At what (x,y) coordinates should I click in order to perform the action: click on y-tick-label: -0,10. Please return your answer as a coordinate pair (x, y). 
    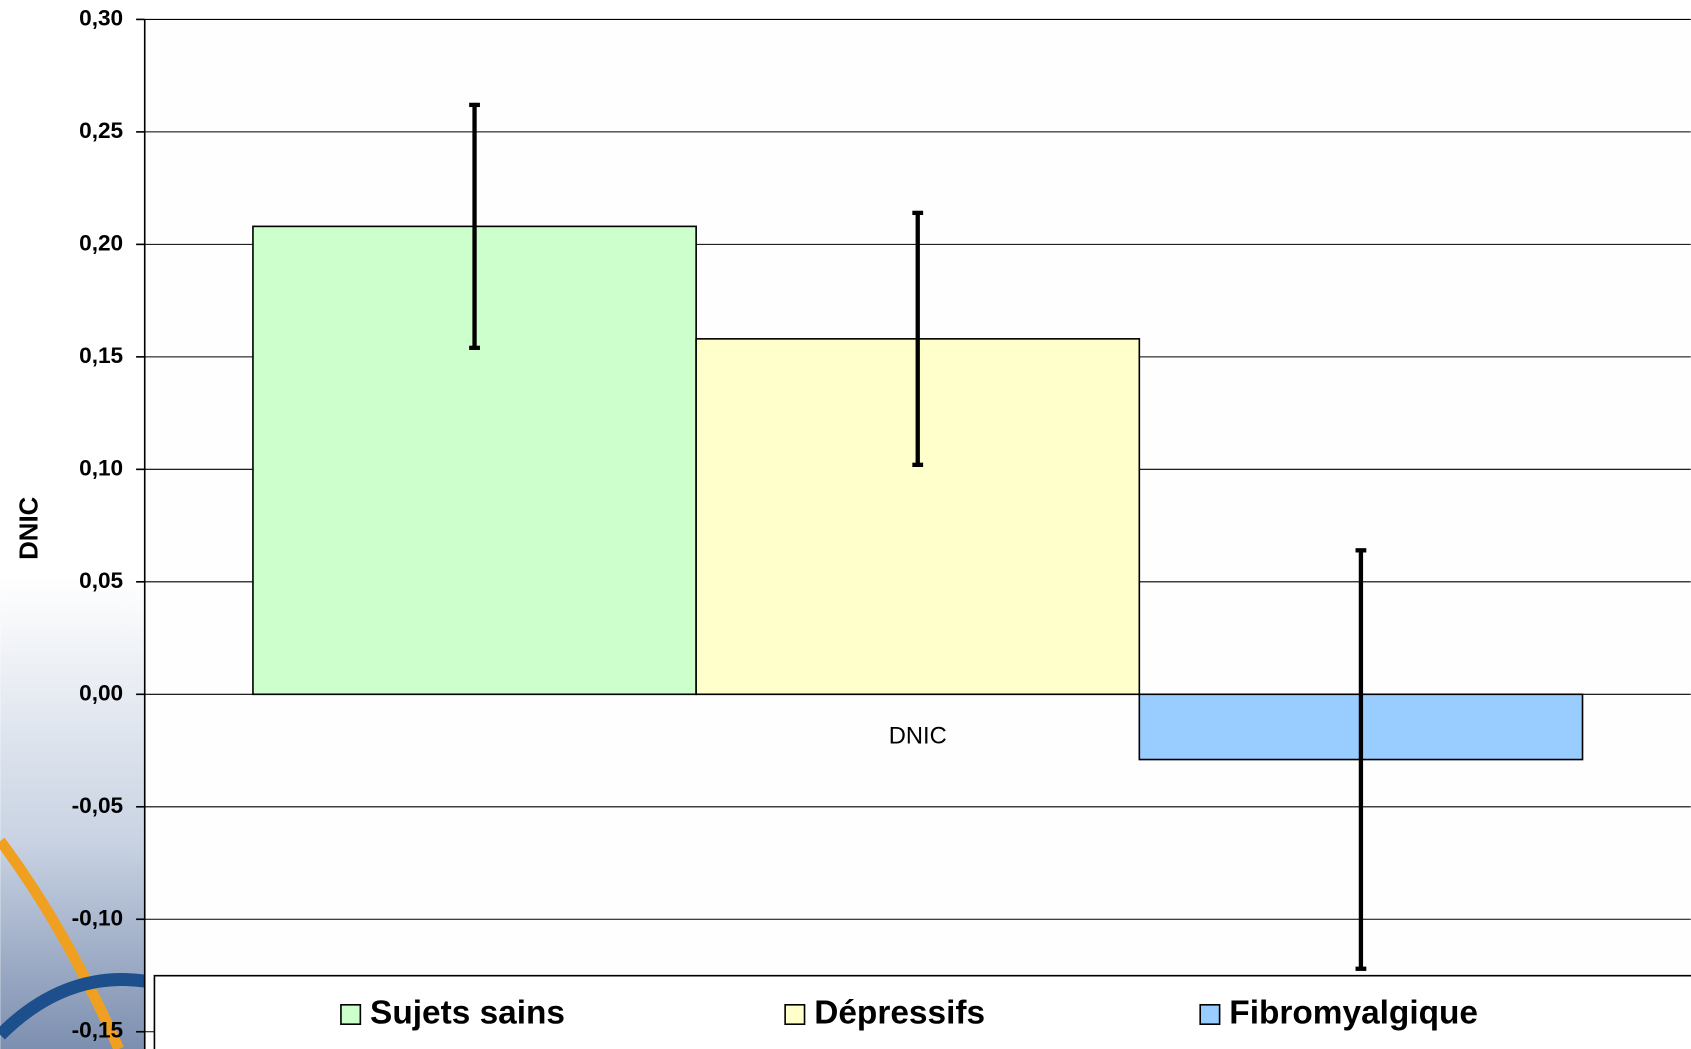
    Looking at the image, I should click on (98, 917).